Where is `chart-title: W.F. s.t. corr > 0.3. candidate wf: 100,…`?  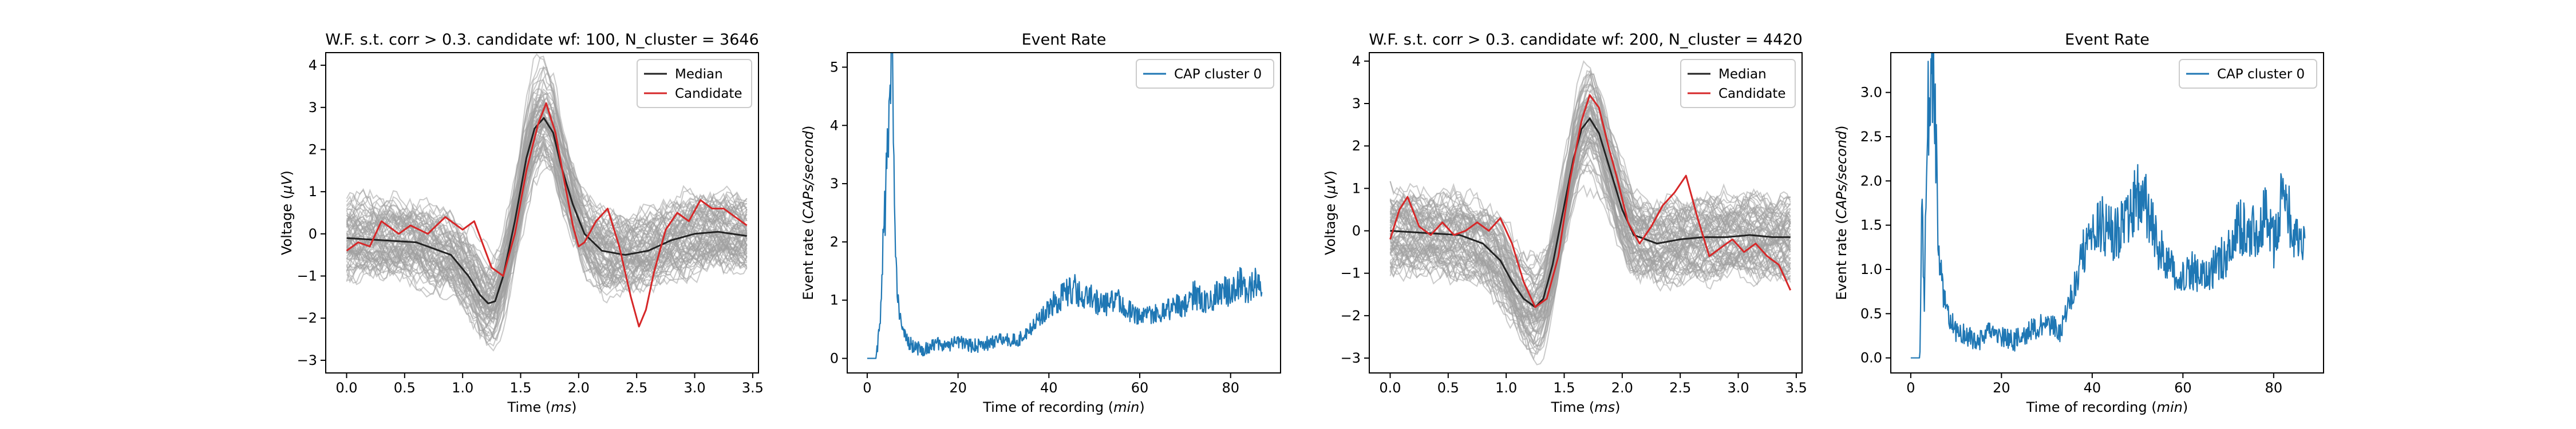
chart-title: W.F. s.t. corr > 0.3. candidate wf: 100,… is located at coordinates (542, 40).